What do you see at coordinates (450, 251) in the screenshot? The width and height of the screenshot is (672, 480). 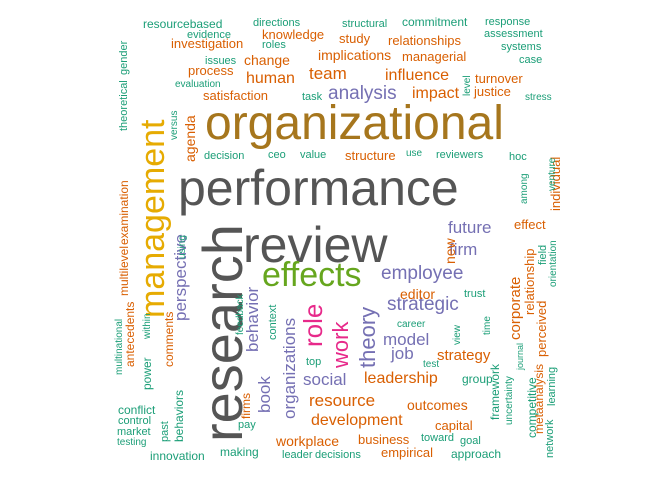 I see `word-new: new` at bounding box center [450, 251].